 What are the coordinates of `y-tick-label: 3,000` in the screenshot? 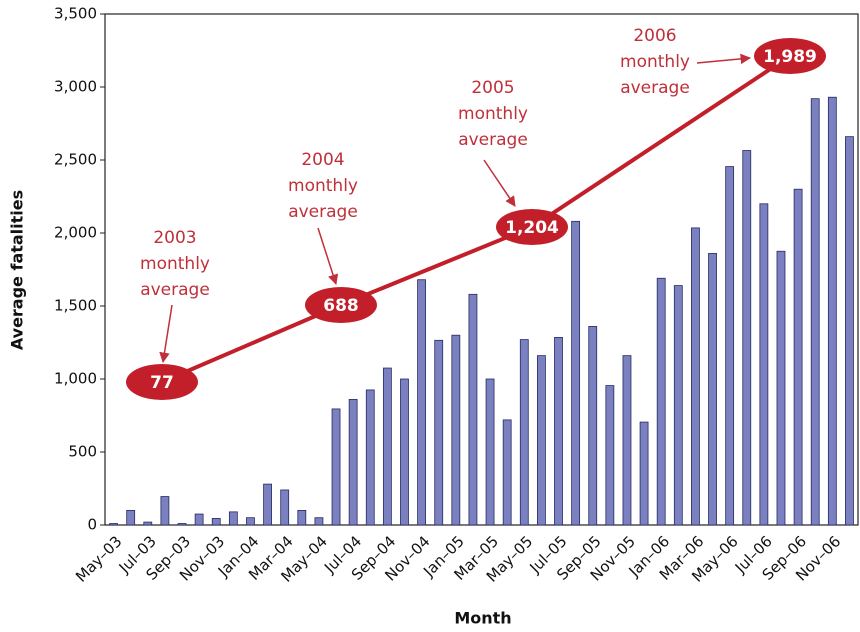 It's located at (75, 87).